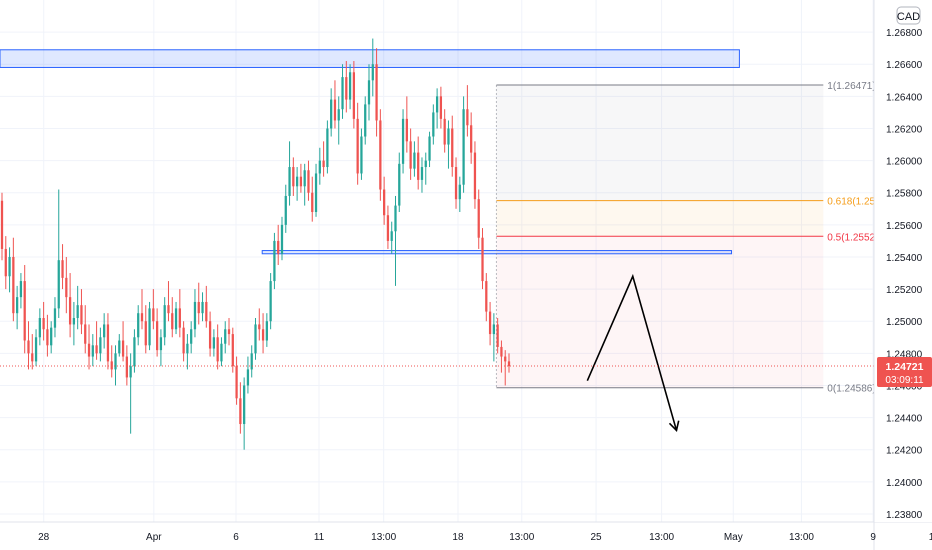 The image size is (932, 550). What do you see at coordinates (904, 129) in the screenshot?
I see `y-tick-label: 1.26200` at bounding box center [904, 129].